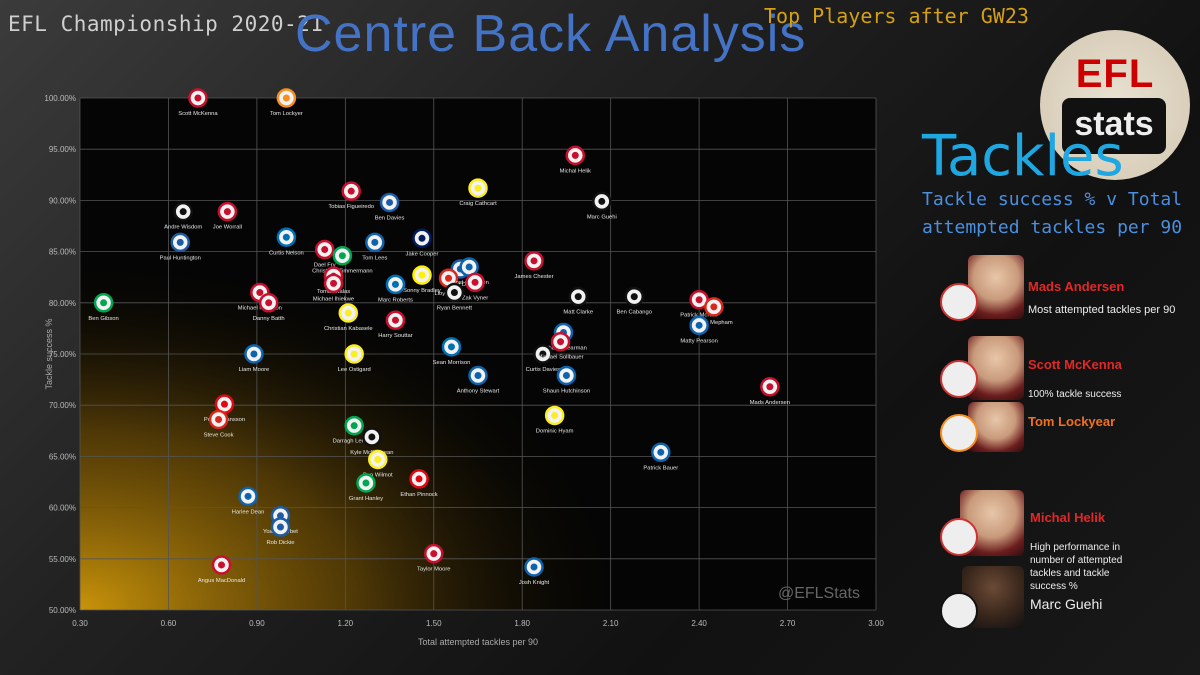 This screenshot has width=1200, height=675. I want to click on player-label: Darragh Lenihan, so click(354, 442).